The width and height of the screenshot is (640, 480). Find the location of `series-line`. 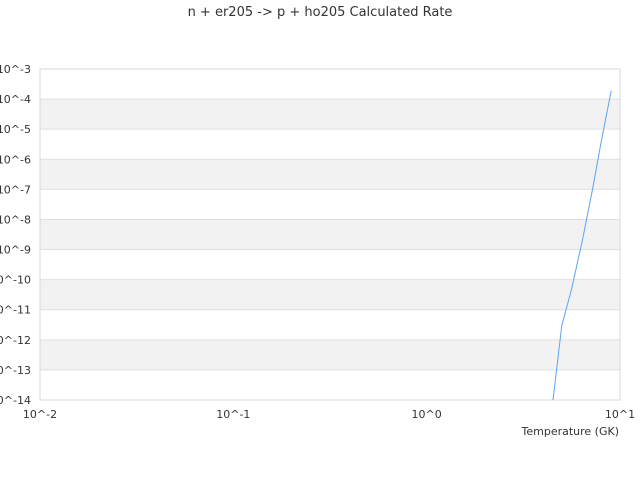

series-line is located at coordinates (582, 245).